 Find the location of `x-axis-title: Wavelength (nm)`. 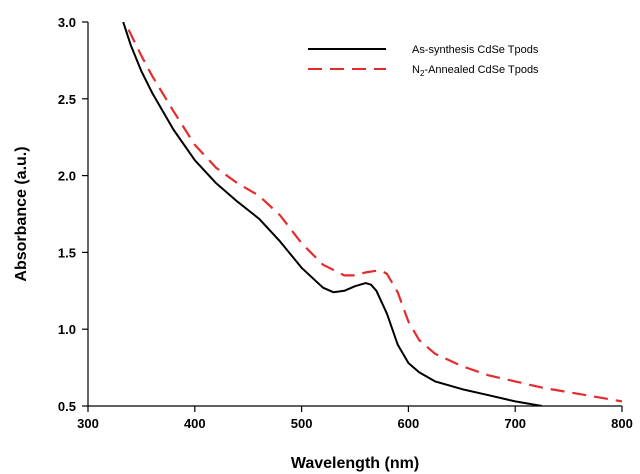

x-axis-title: Wavelength (nm) is located at coordinates (355, 463).